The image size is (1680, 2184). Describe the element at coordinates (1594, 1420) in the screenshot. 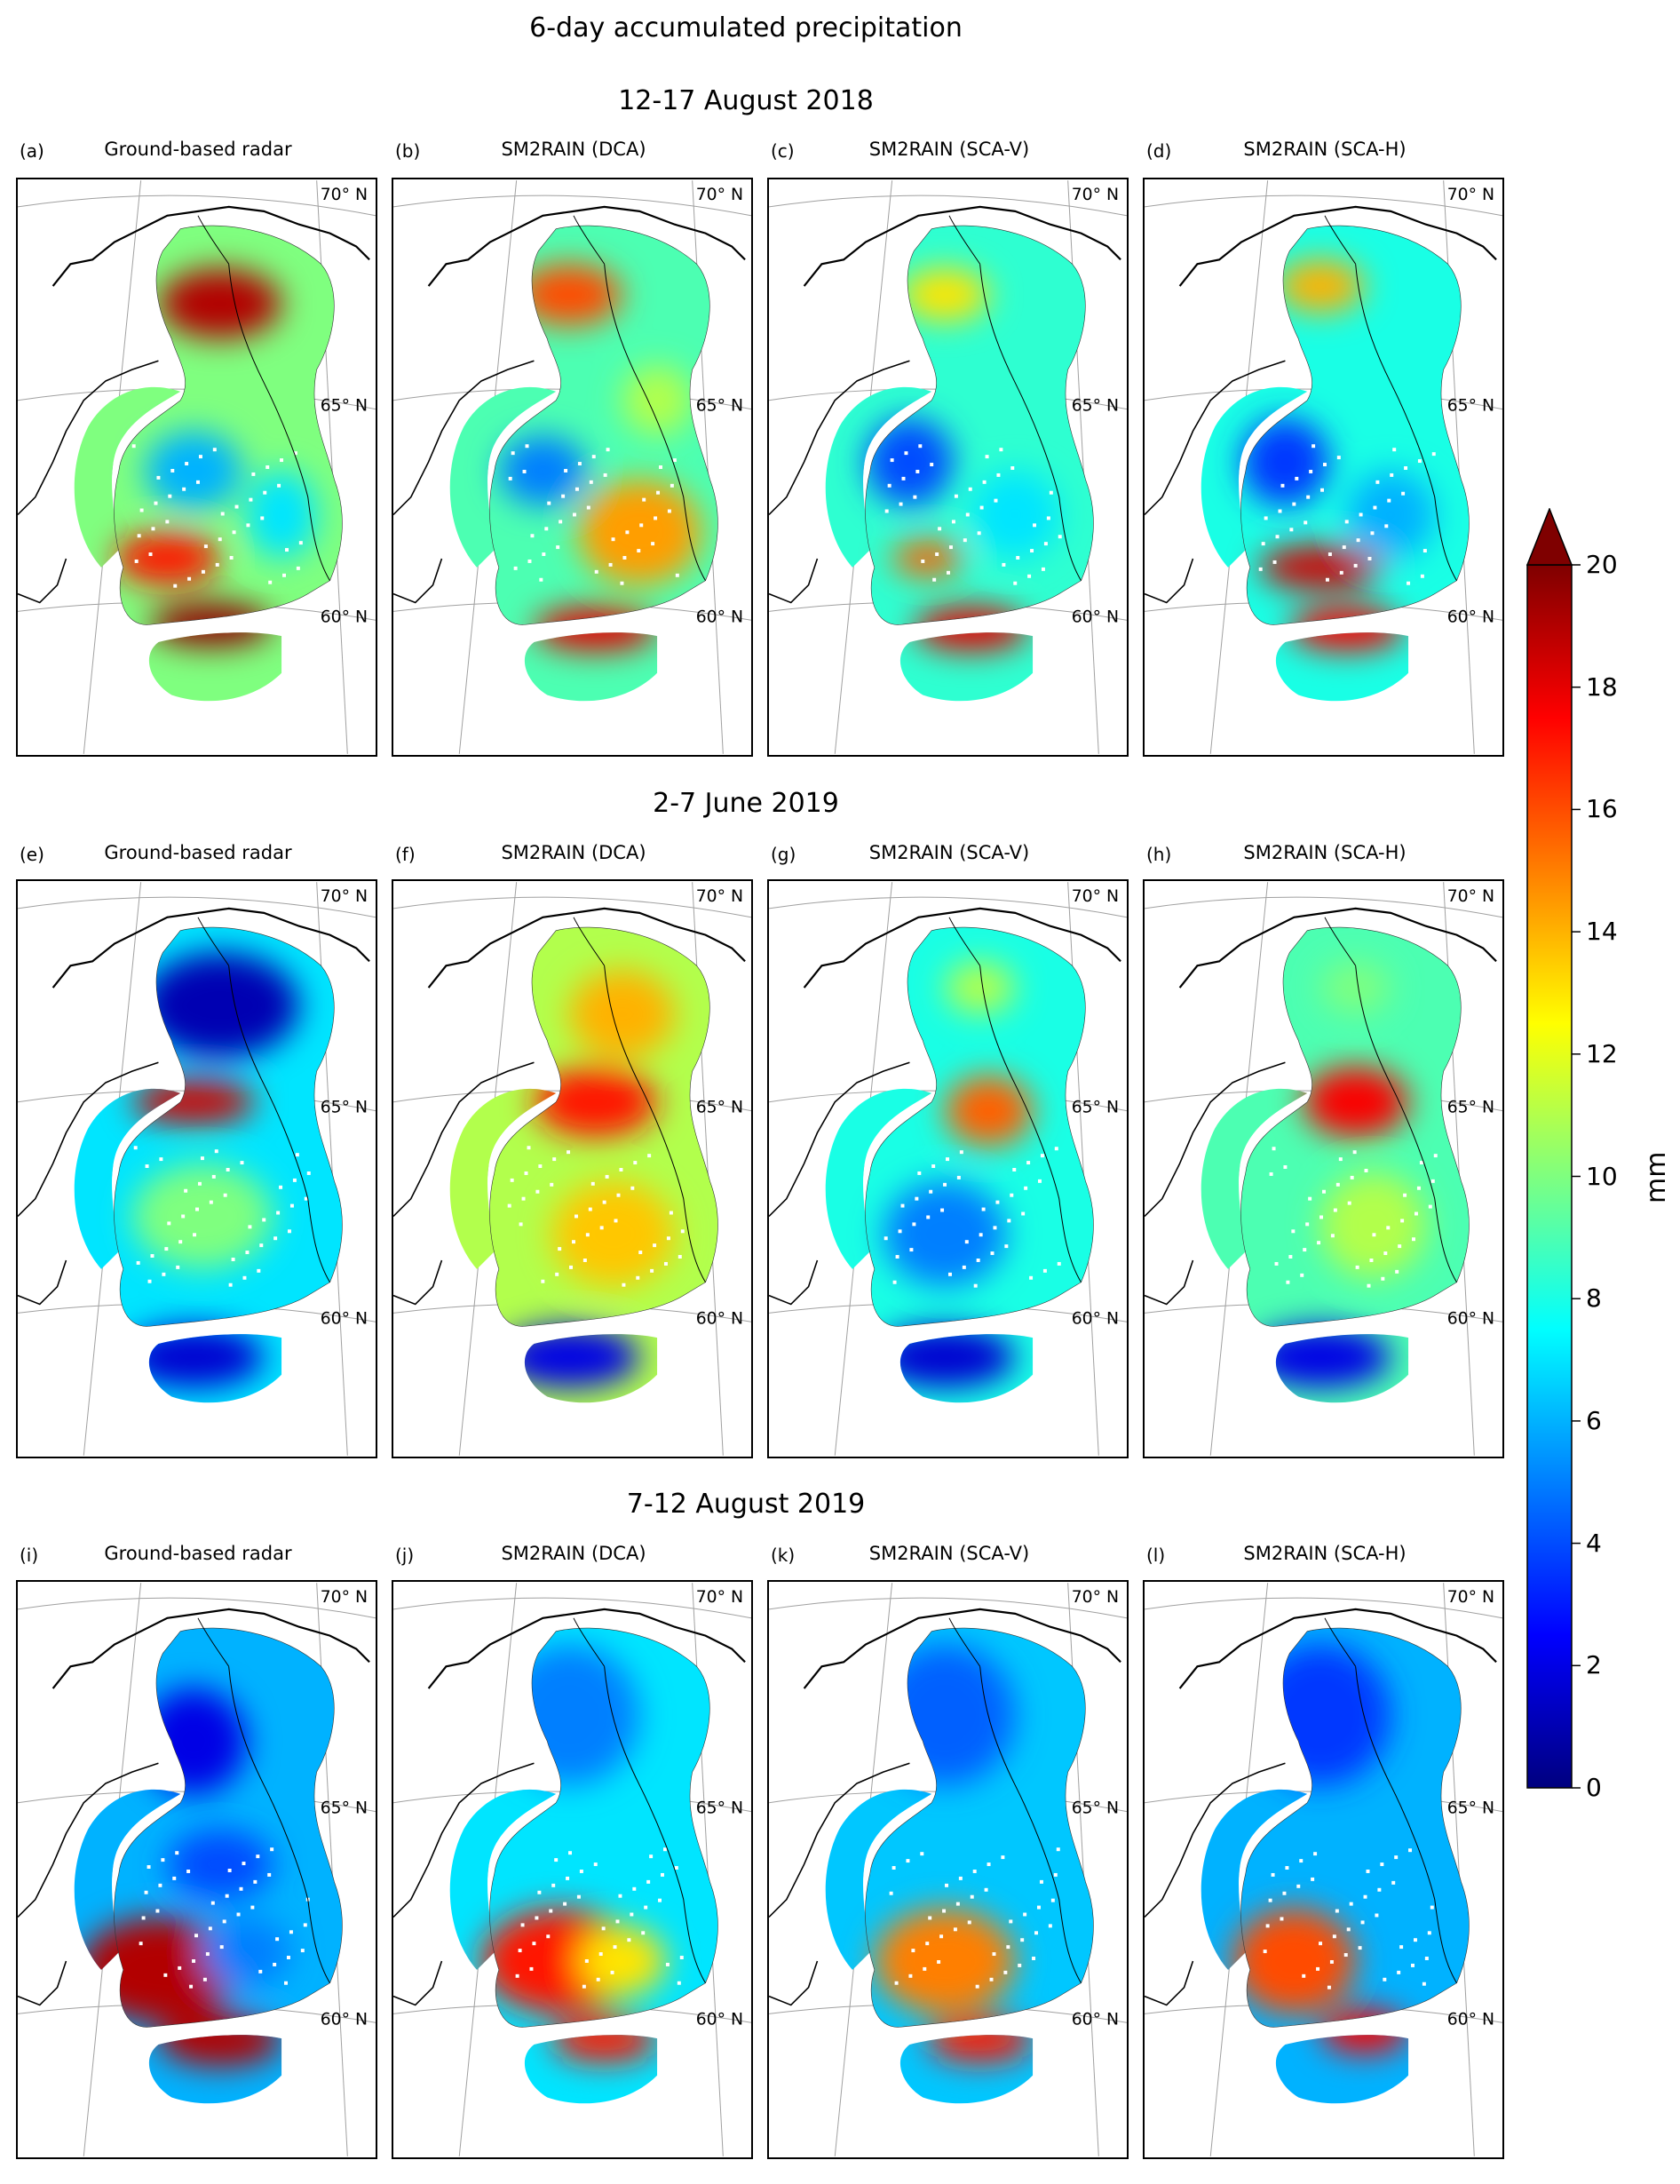

I see `colorbar-tick-label: 6` at that location.